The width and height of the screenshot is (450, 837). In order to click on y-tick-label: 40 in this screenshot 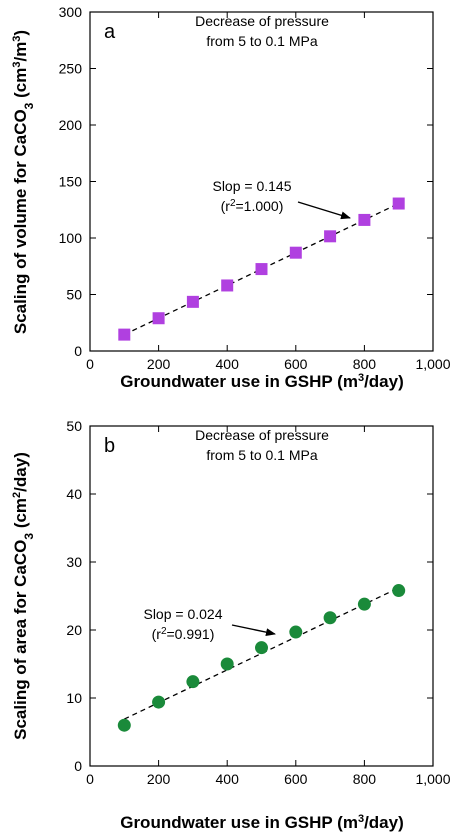, I will do `click(74, 494)`.